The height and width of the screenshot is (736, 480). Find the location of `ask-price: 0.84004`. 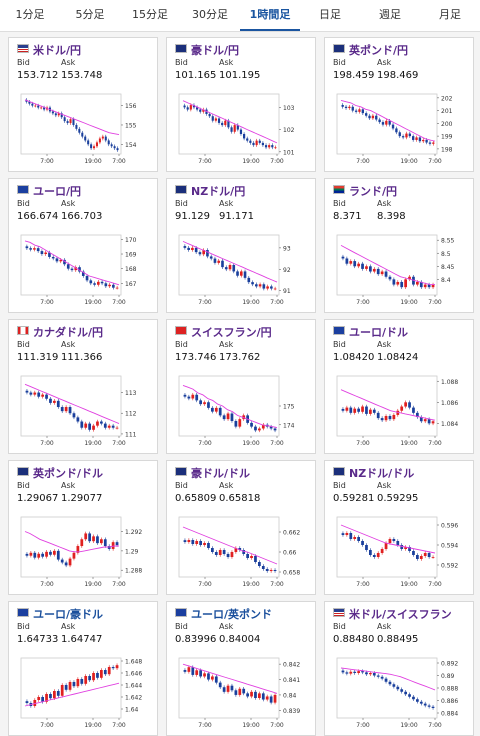

ask-price: 0.84004 is located at coordinates (240, 639).